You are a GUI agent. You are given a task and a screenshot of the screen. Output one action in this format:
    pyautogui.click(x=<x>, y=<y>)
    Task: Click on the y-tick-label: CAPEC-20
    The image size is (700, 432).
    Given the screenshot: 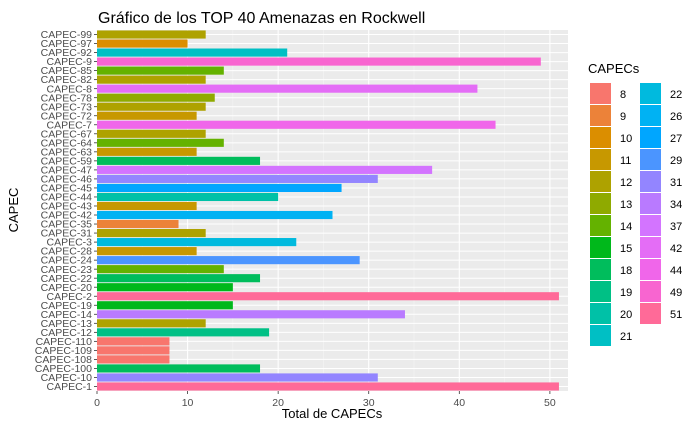 What is the action you would take?
    pyautogui.click(x=67, y=288)
    